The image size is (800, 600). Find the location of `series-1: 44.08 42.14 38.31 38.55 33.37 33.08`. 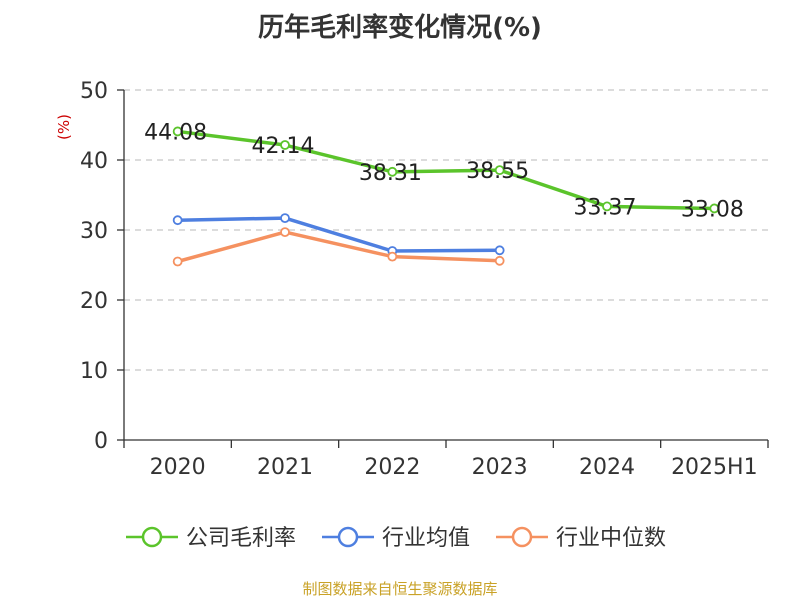

series-1: 44.08 42.14 38.31 38.55 33.37 33.08 is located at coordinates (444, 171).